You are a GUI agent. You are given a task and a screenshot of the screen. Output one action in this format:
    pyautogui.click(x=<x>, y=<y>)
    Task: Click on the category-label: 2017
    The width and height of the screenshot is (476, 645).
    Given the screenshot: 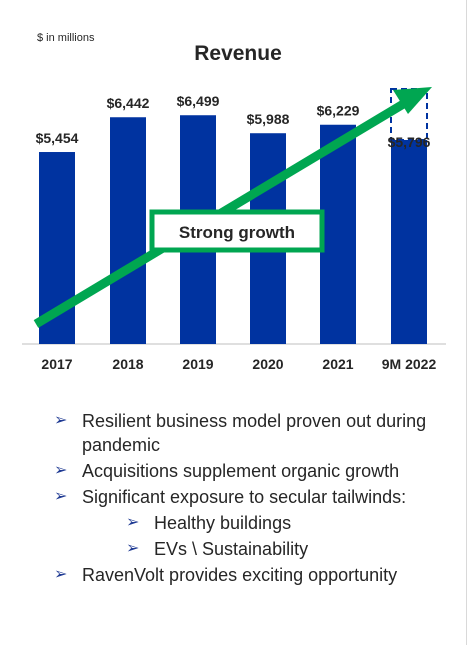 What is the action you would take?
    pyautogui.click(x=56, y=364)
    